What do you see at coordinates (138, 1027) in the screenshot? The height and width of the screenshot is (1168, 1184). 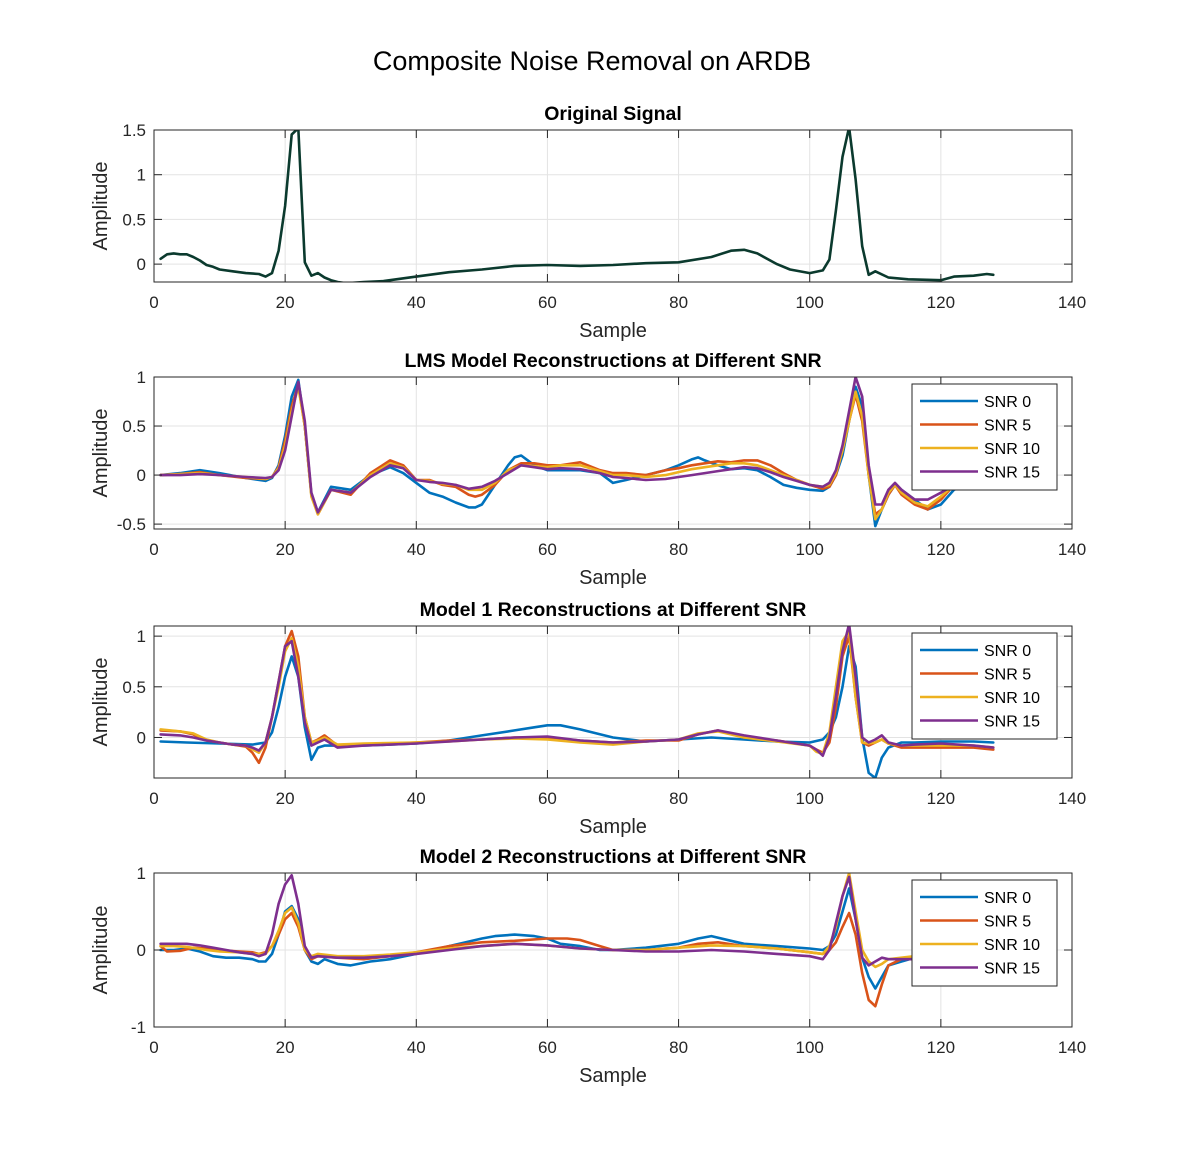 I see `y-tick-label: -1` at bounding box center [138, 1027].